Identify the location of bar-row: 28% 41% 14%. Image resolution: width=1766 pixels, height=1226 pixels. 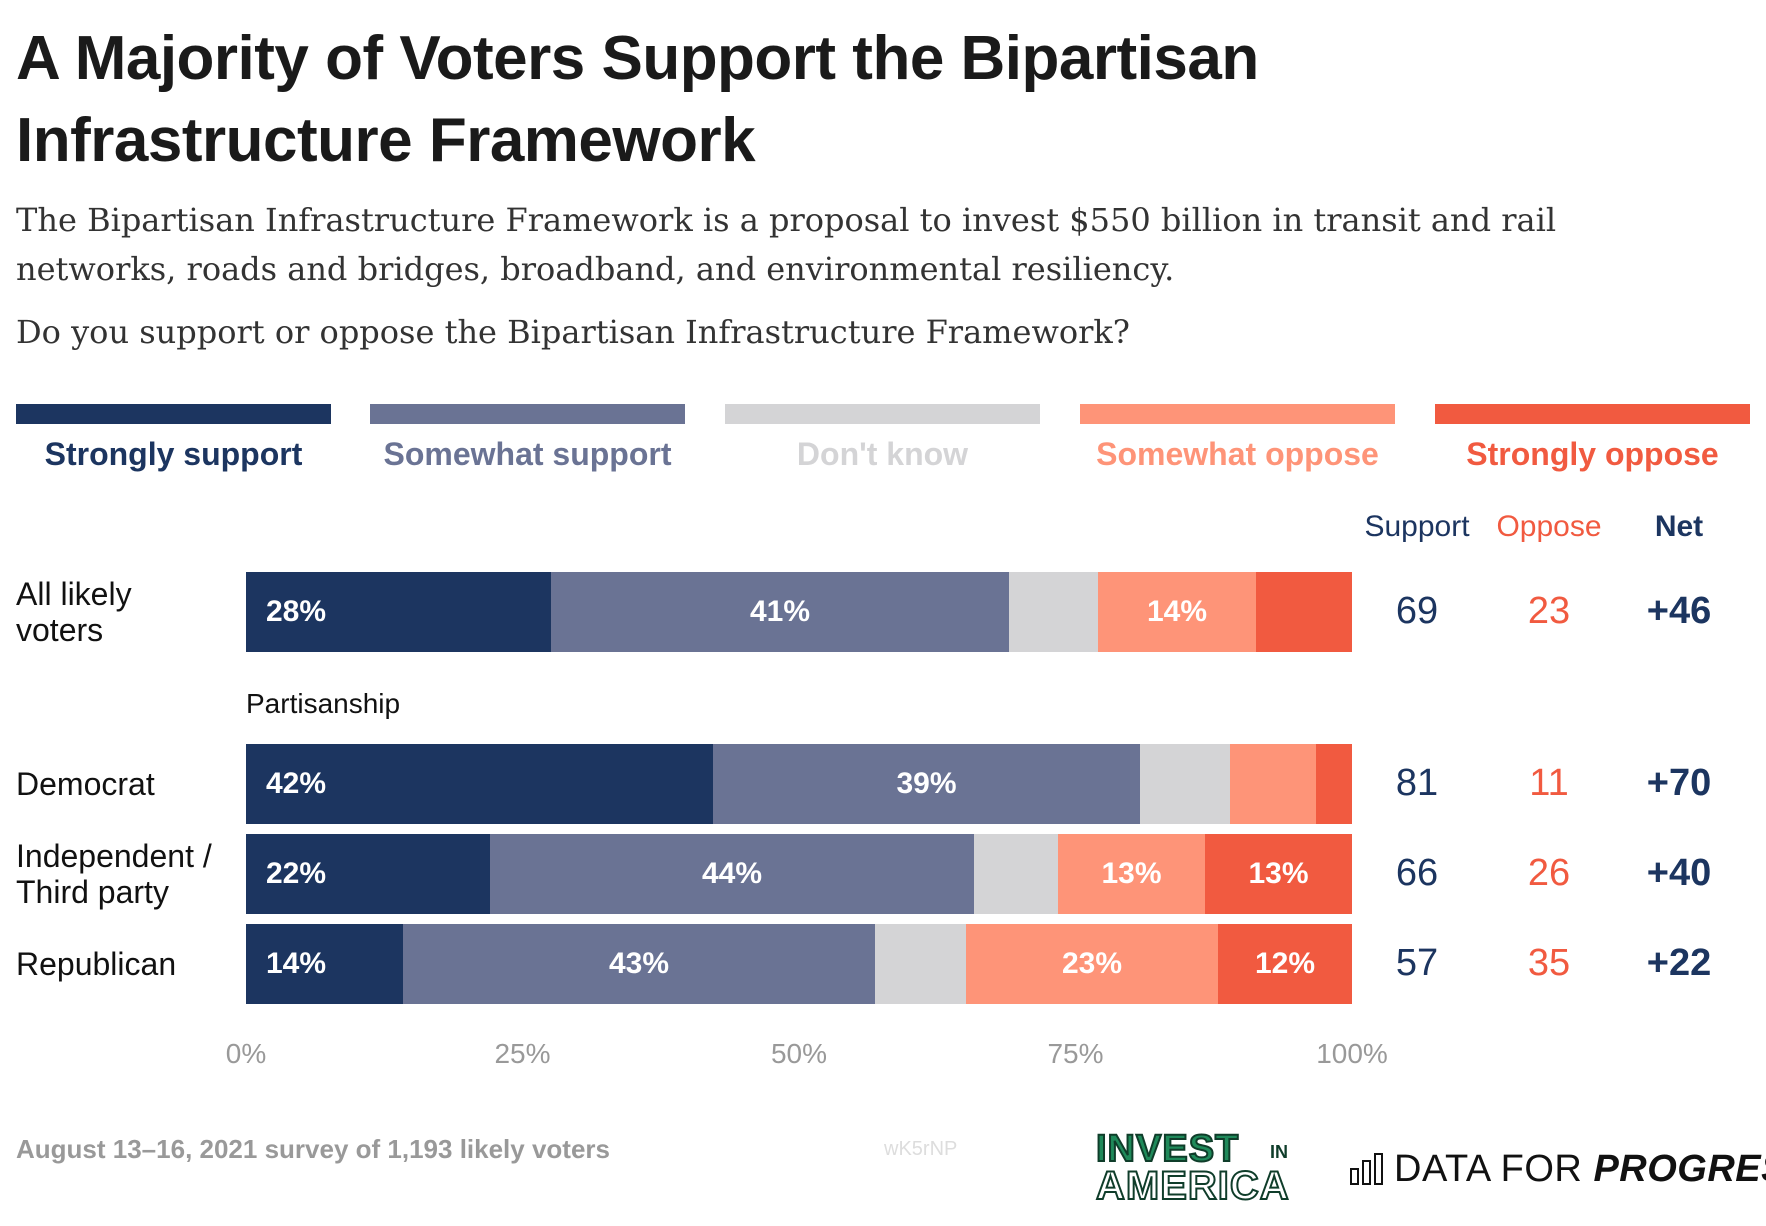
(799, 612).